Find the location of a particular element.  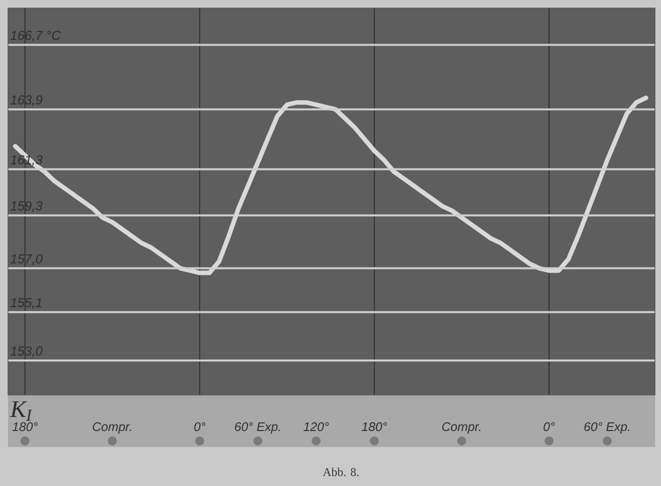

x-tick-label: 120° is located at coordinates (316, 427).